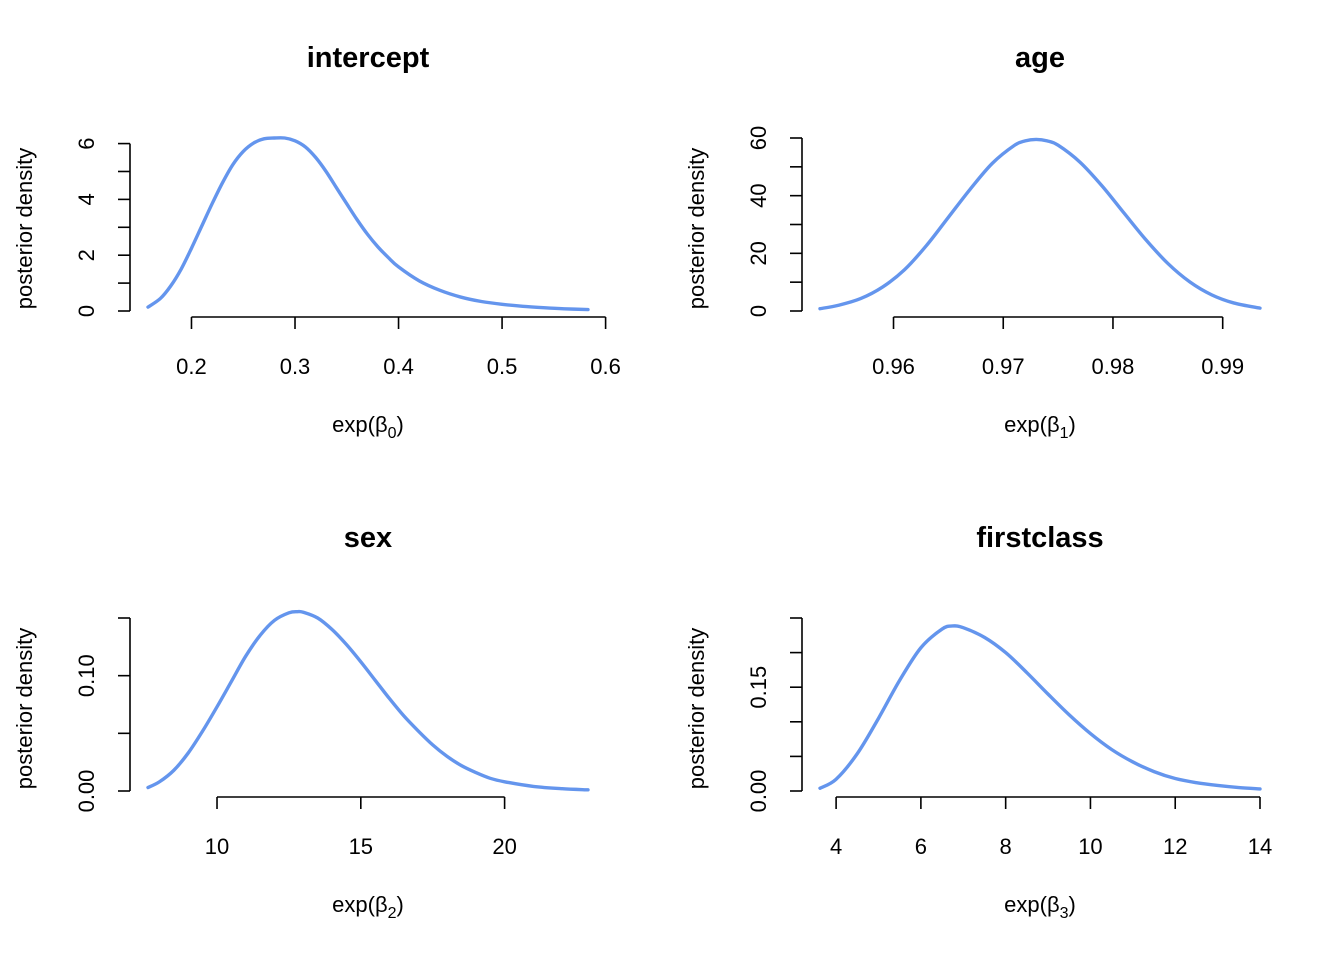 This screenshot has width=1344, height=960. Describe the element at coordinates (1222, 366) in the screenshot. I see `x-tick-label: 0.99` at that location.